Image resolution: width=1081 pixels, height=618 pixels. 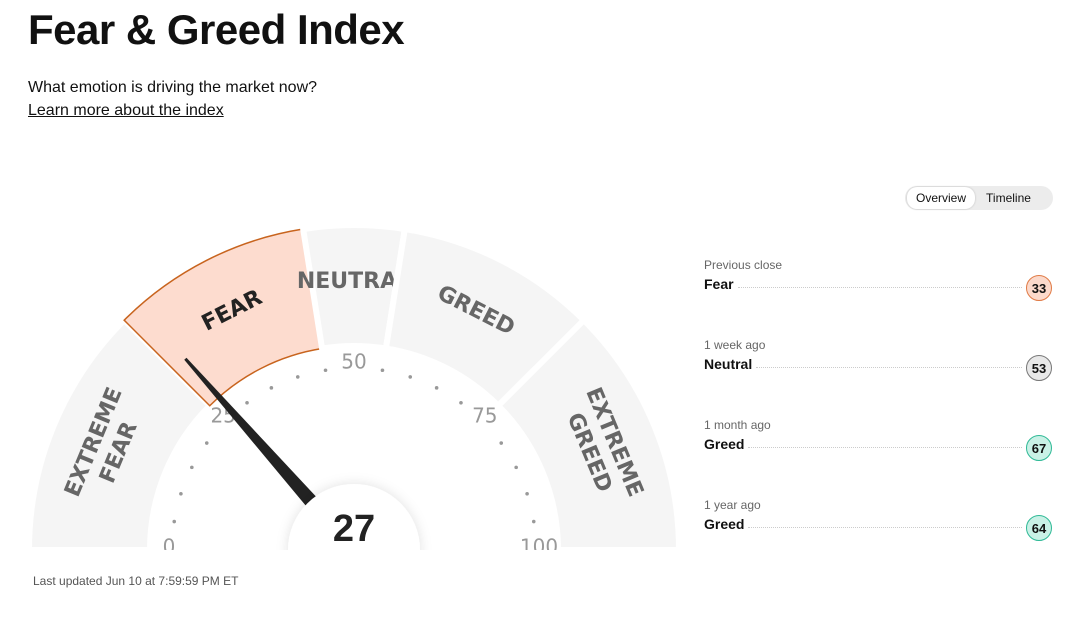 I want to click on history-item: 1 year ago Greed 64, so click(x=878, y=538).